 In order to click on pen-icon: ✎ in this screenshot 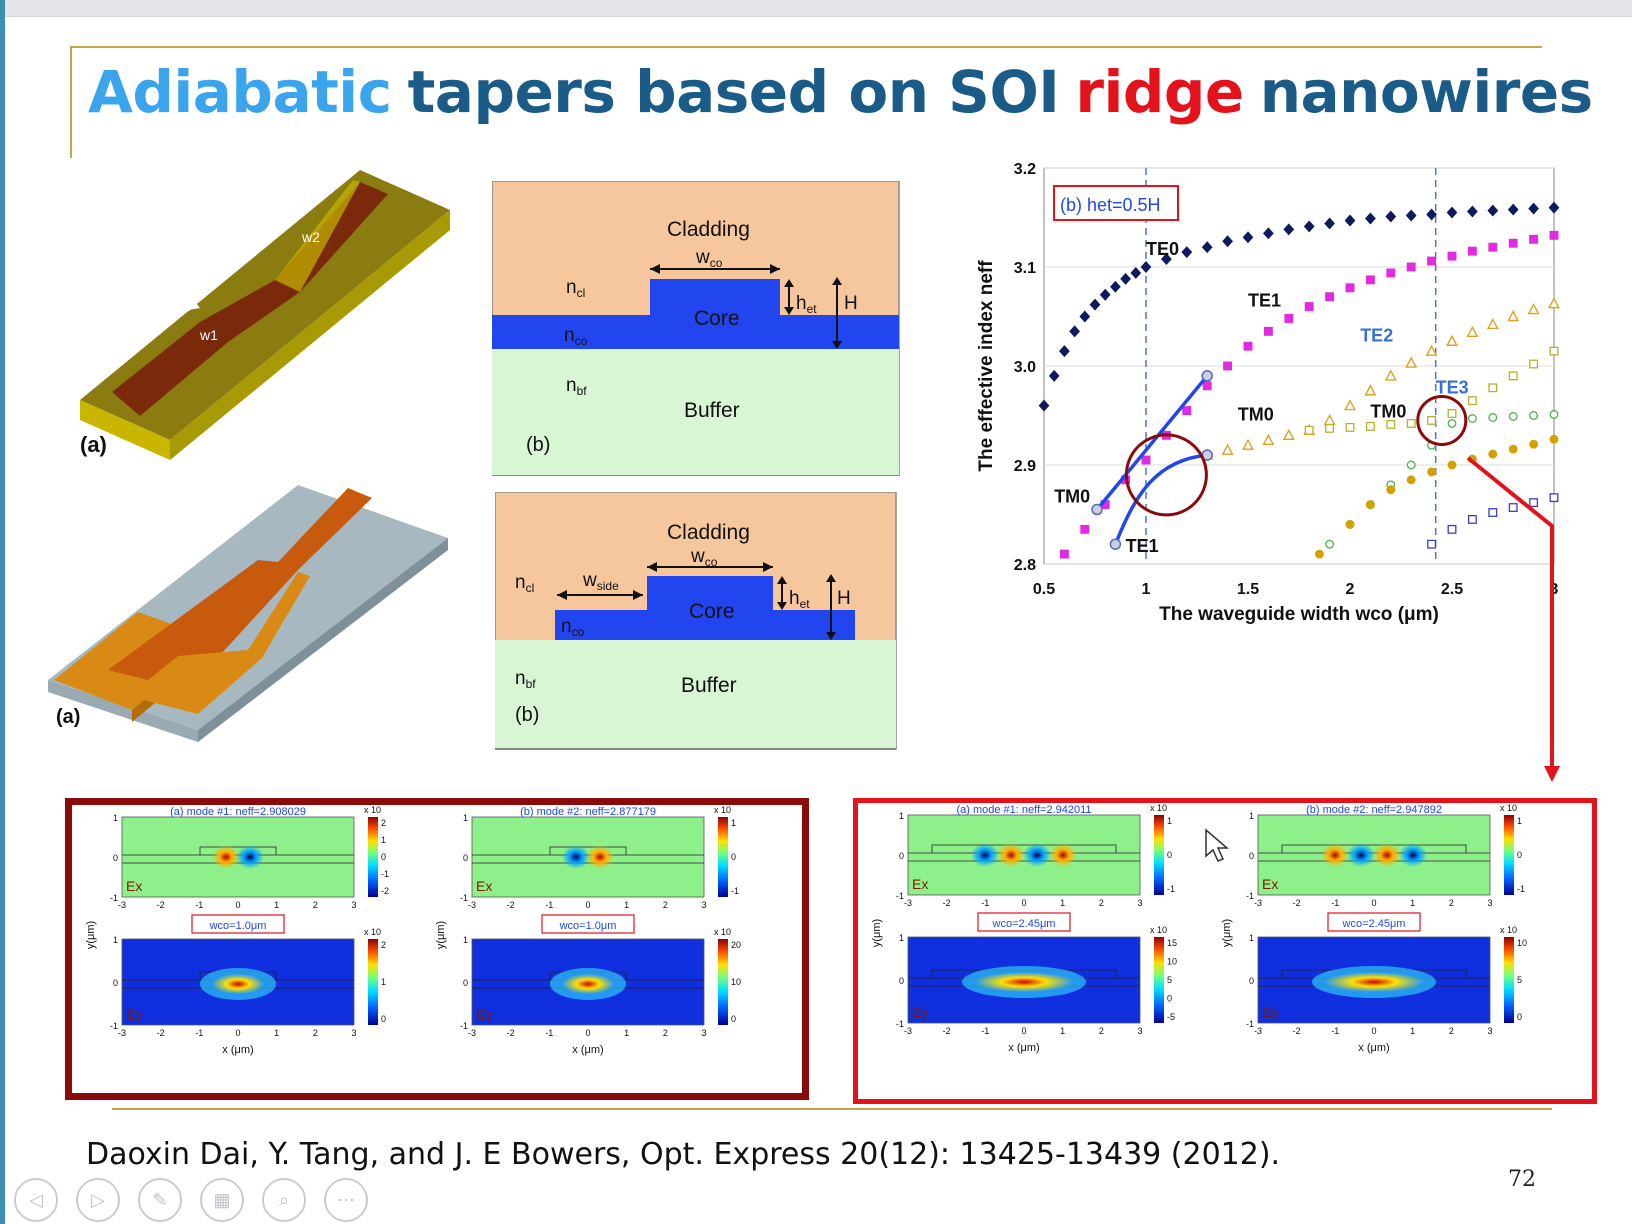, I will do `click(160, 1200)`.